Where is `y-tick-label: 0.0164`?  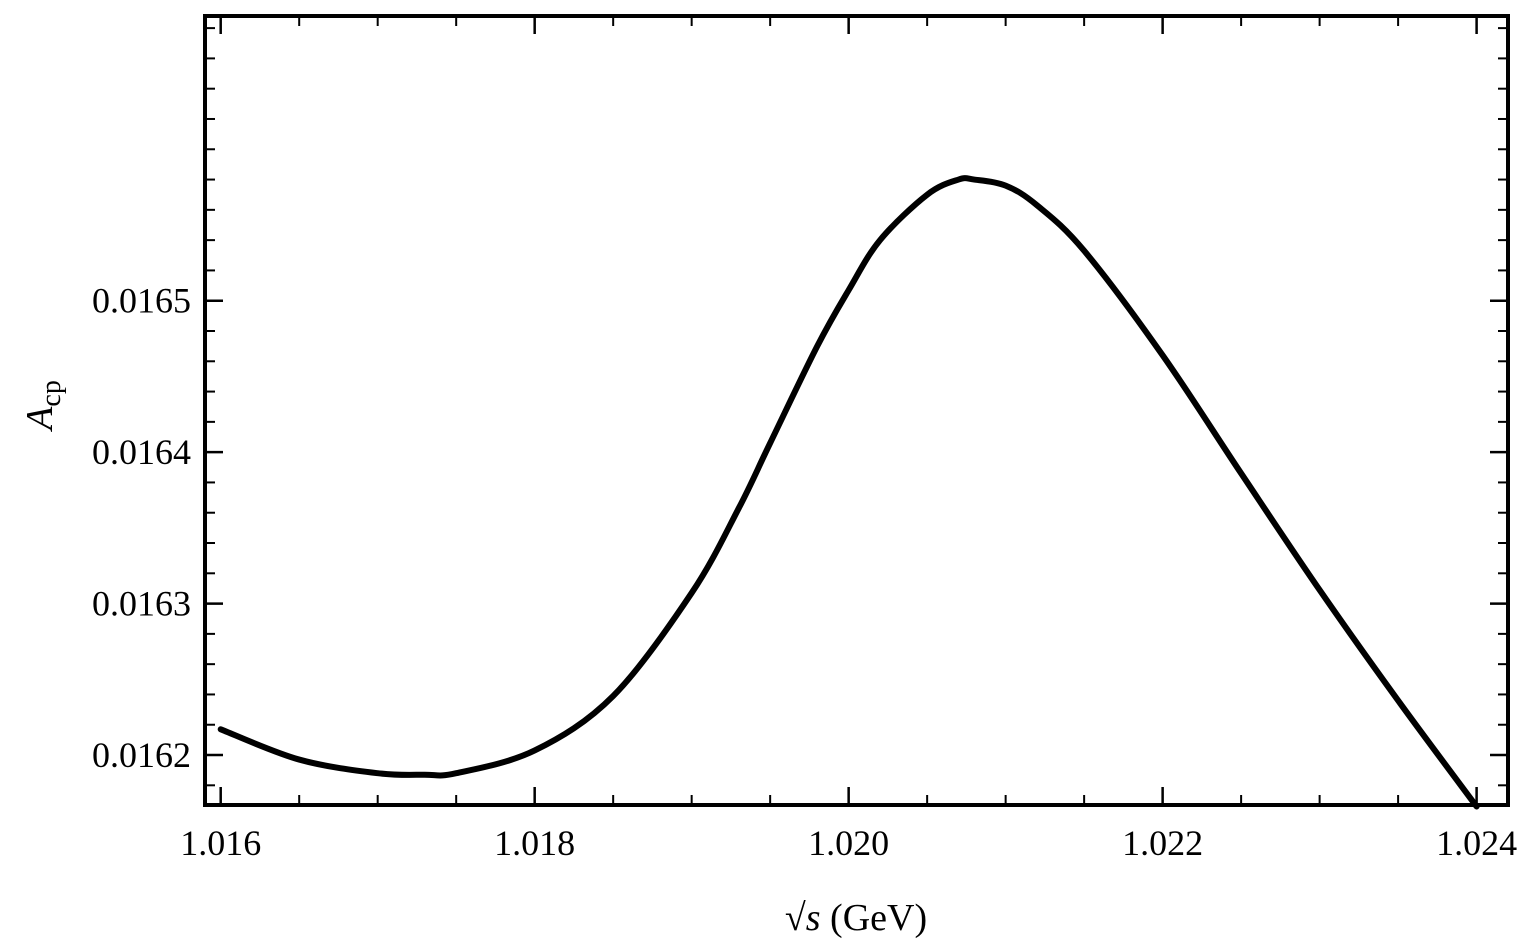 y-tick-label: 0.0164 is located at coordinates (141, 452).